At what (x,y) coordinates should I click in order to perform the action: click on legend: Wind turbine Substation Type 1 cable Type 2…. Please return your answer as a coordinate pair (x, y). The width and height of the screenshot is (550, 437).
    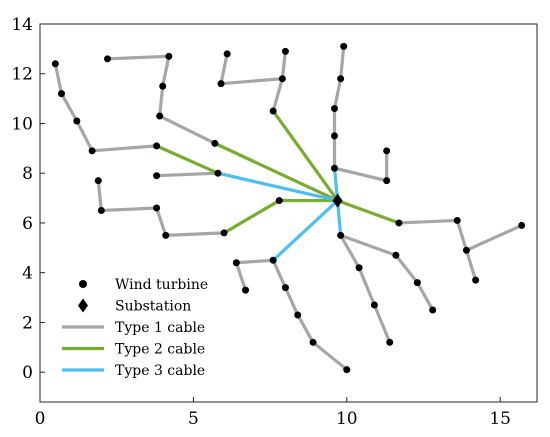
    Looking at the image, I should click on (135, 328).